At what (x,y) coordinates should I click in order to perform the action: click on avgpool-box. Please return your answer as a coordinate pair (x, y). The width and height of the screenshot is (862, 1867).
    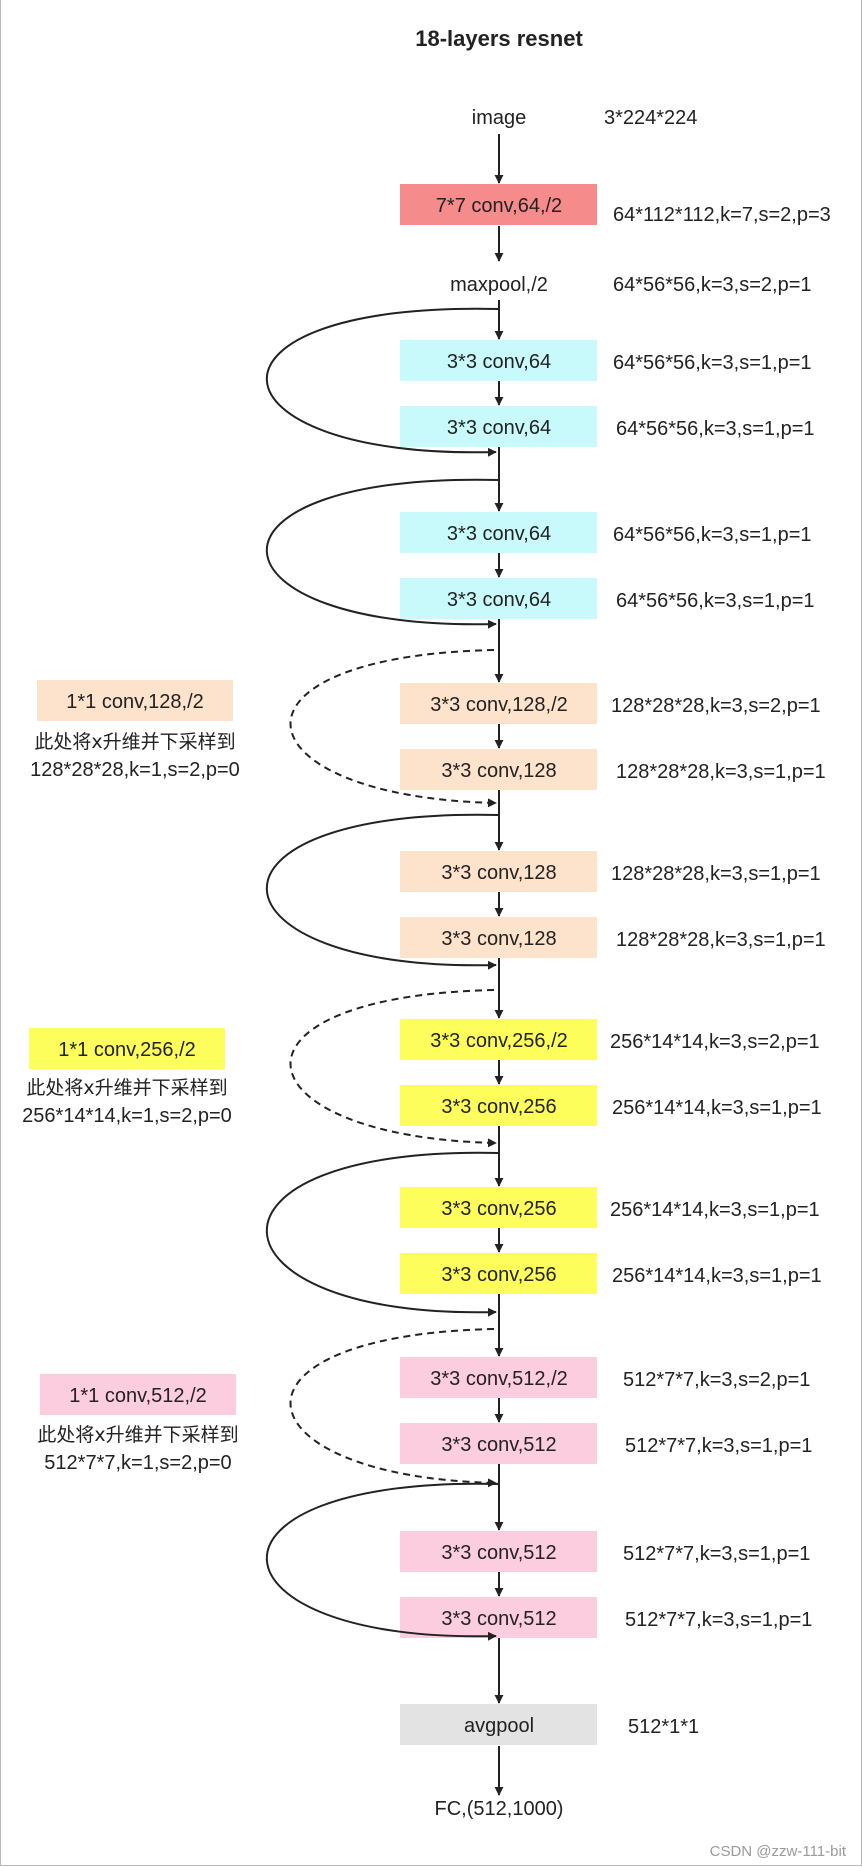
    Looking at the image, I should click on (498, 1724).